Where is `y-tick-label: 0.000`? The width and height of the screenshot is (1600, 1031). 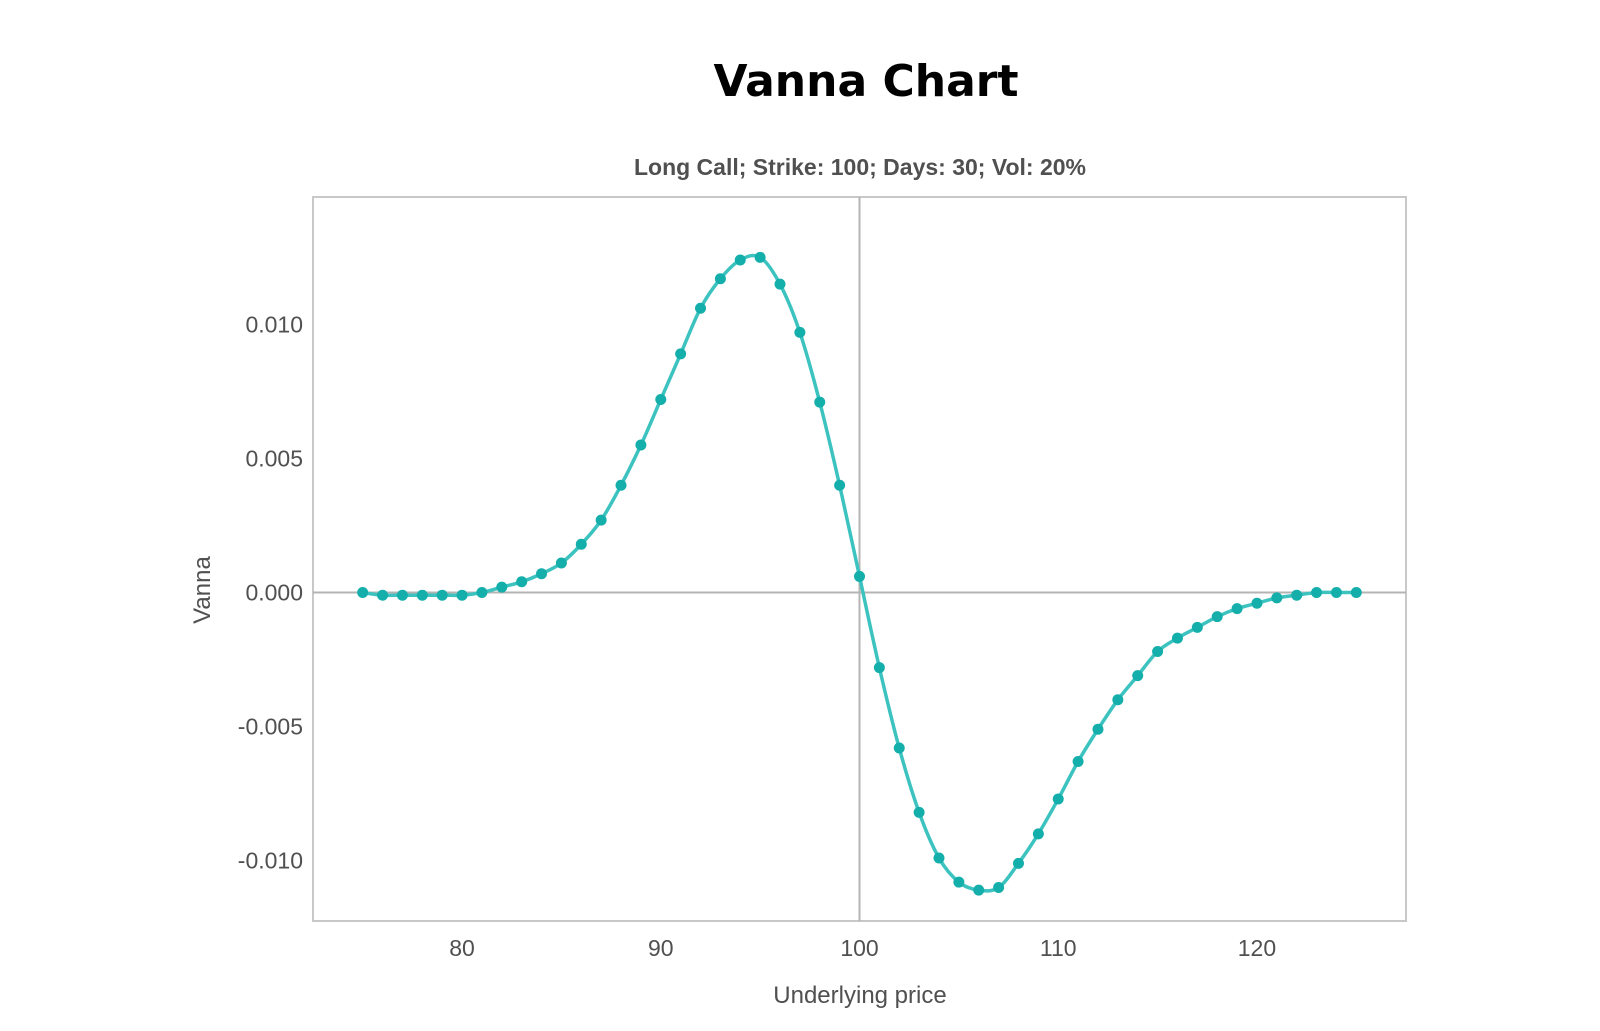
y-tick-label: 0.000 is located at coordinates (274, 593).